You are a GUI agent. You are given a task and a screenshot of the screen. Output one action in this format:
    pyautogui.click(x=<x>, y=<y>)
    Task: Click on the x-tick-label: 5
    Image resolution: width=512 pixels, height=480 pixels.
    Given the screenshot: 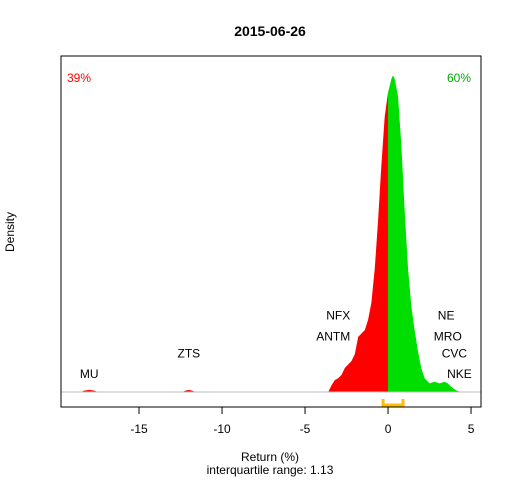 What is the action you would take?
    pyautogui.click(x=471, y=429)
    